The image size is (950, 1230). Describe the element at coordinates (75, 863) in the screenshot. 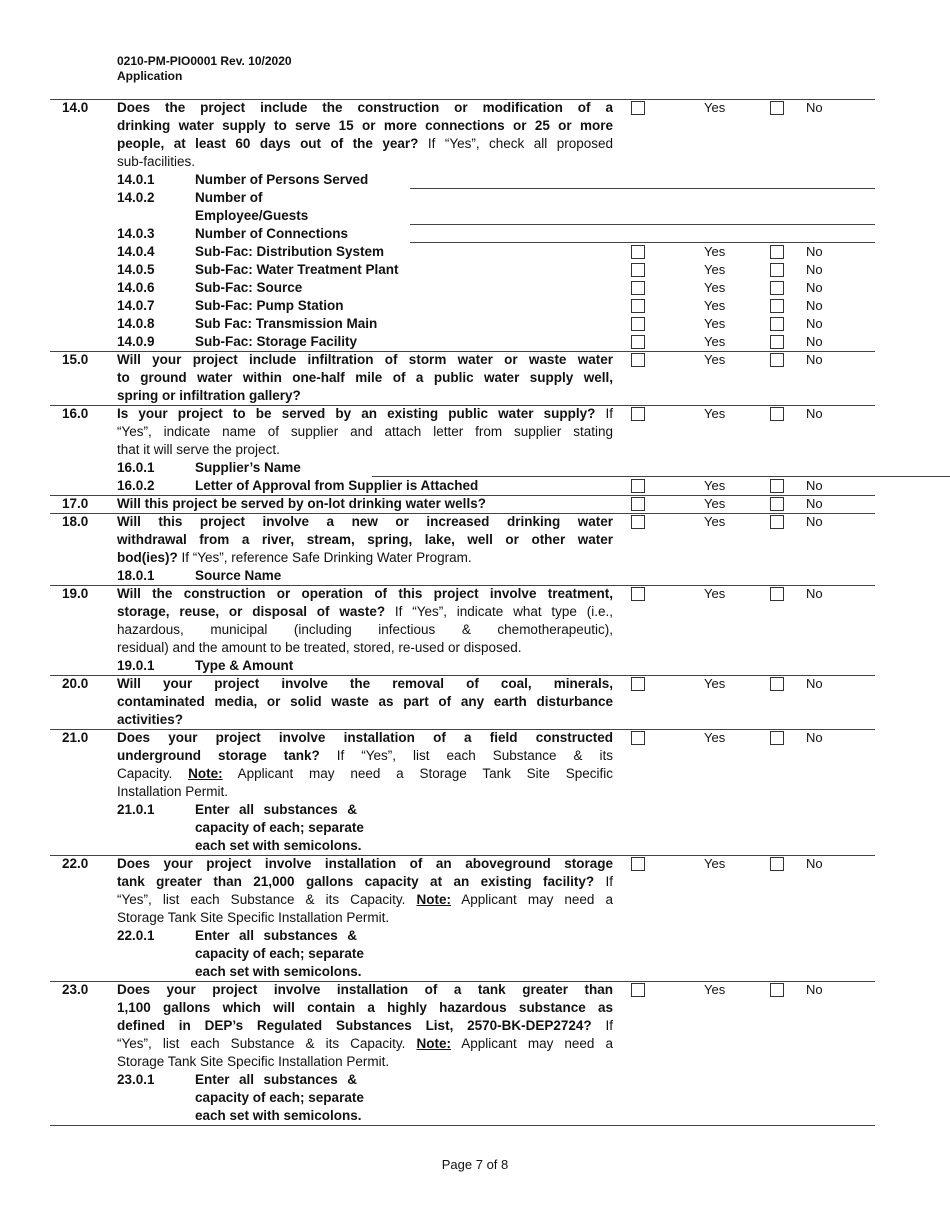

I see `question-number: 22.0` at that location.